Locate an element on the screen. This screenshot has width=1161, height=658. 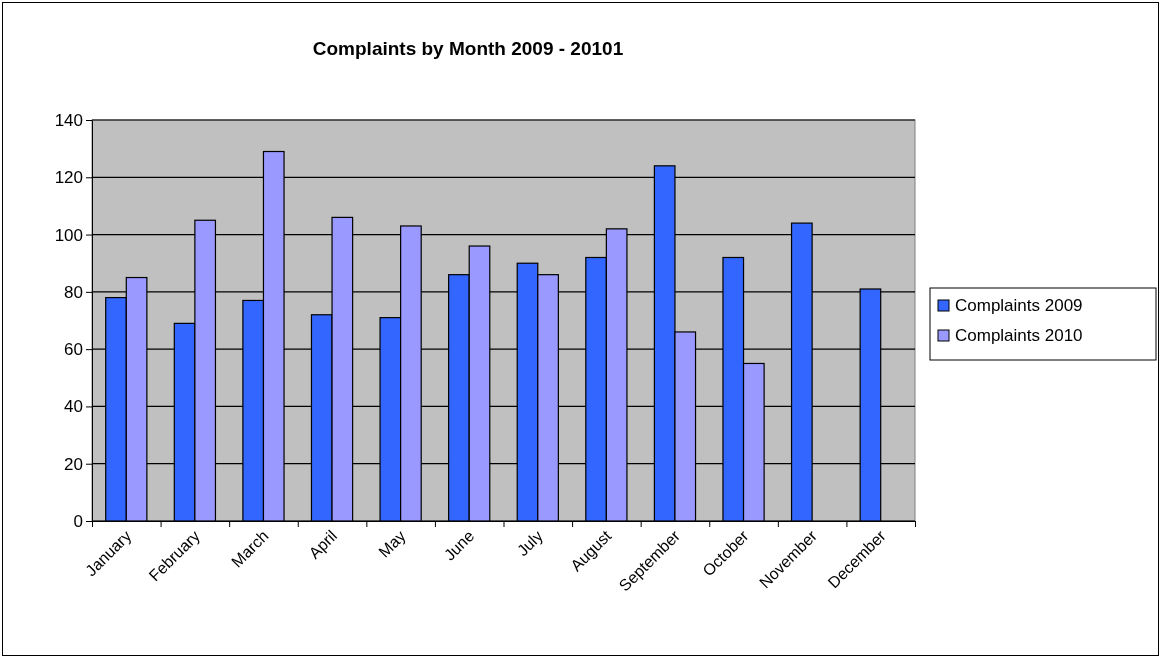
y-tick-label: 100 is located at coordinates (68, 235).